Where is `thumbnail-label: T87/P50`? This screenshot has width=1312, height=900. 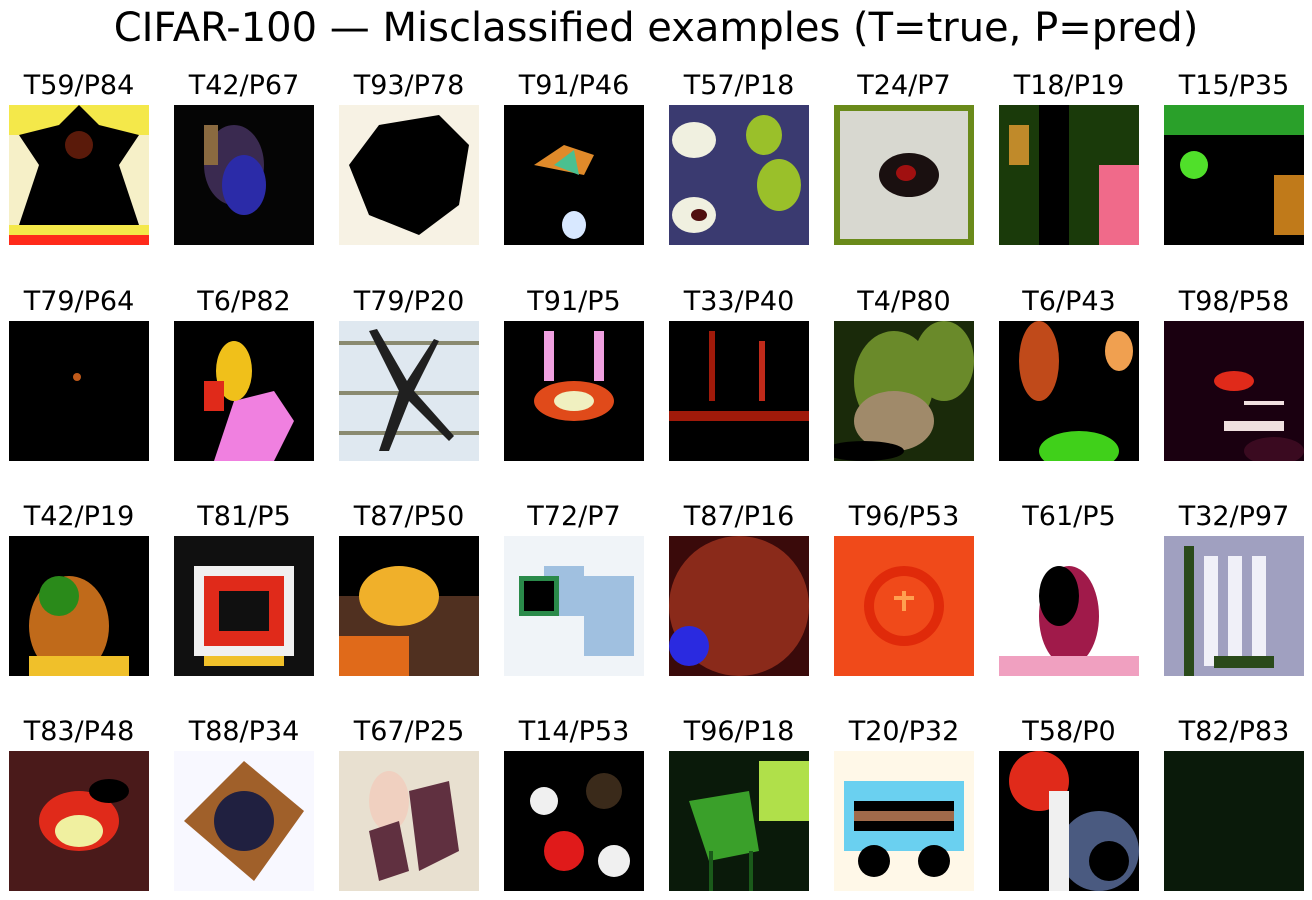
thumbnail-label: T87/P50 is located at coordinates (409, 516).